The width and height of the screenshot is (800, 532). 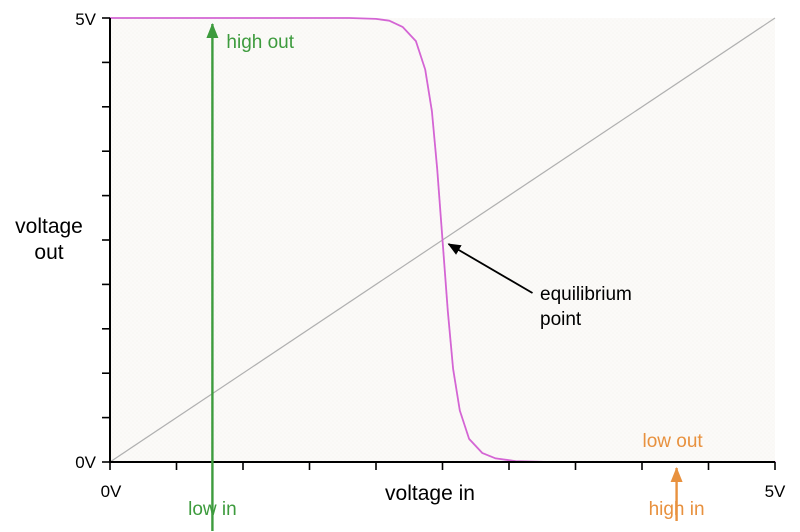 I want to click on y-axis-ticks, so click(x=106, y=240).